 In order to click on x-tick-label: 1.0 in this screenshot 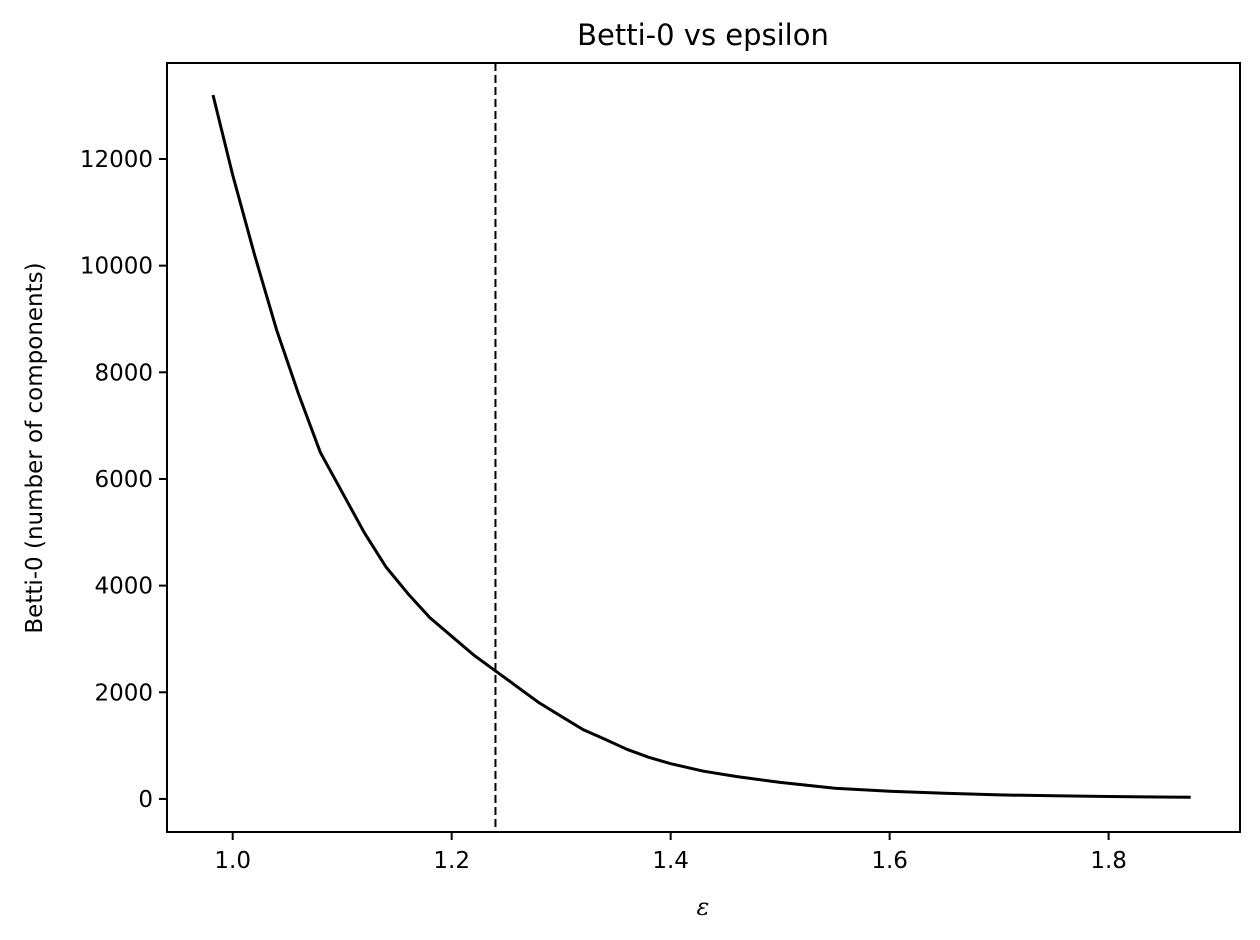, I will do `click(232, 861)`.